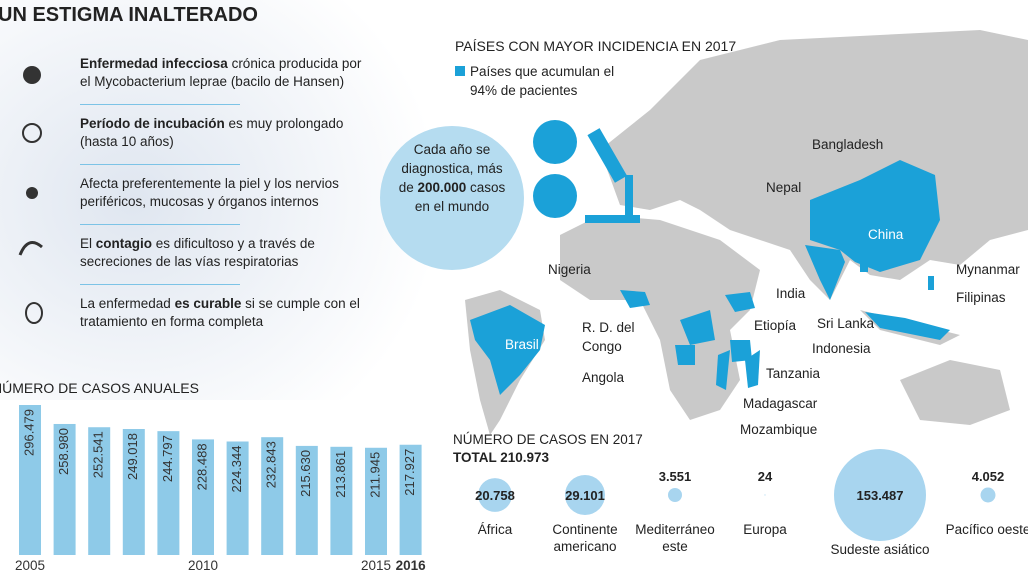  What do you see at coordinates (30, 565) in the screenshot?
I see `x-tick-label: 2005` at bounding box center [30, 565].